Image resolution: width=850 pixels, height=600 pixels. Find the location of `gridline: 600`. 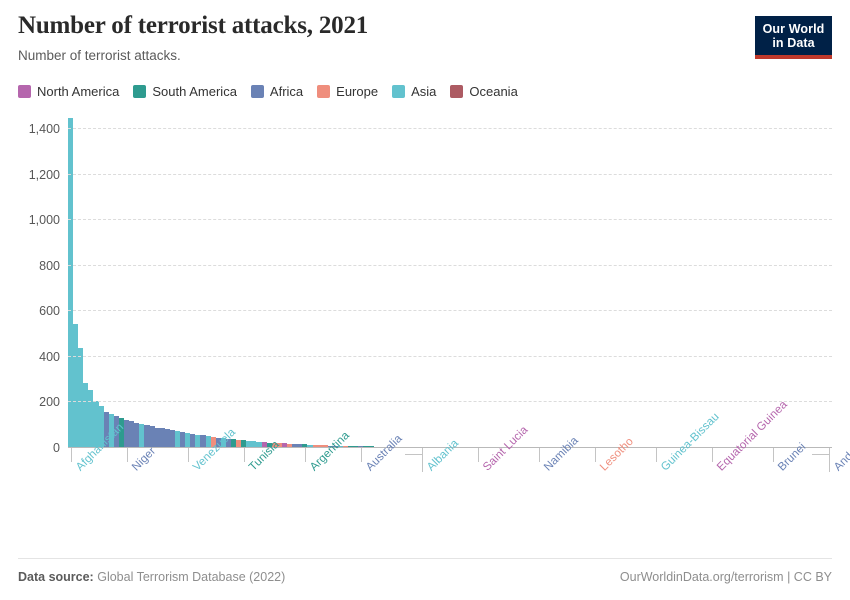

gridline: 600 is located at coordinates (435, 311).